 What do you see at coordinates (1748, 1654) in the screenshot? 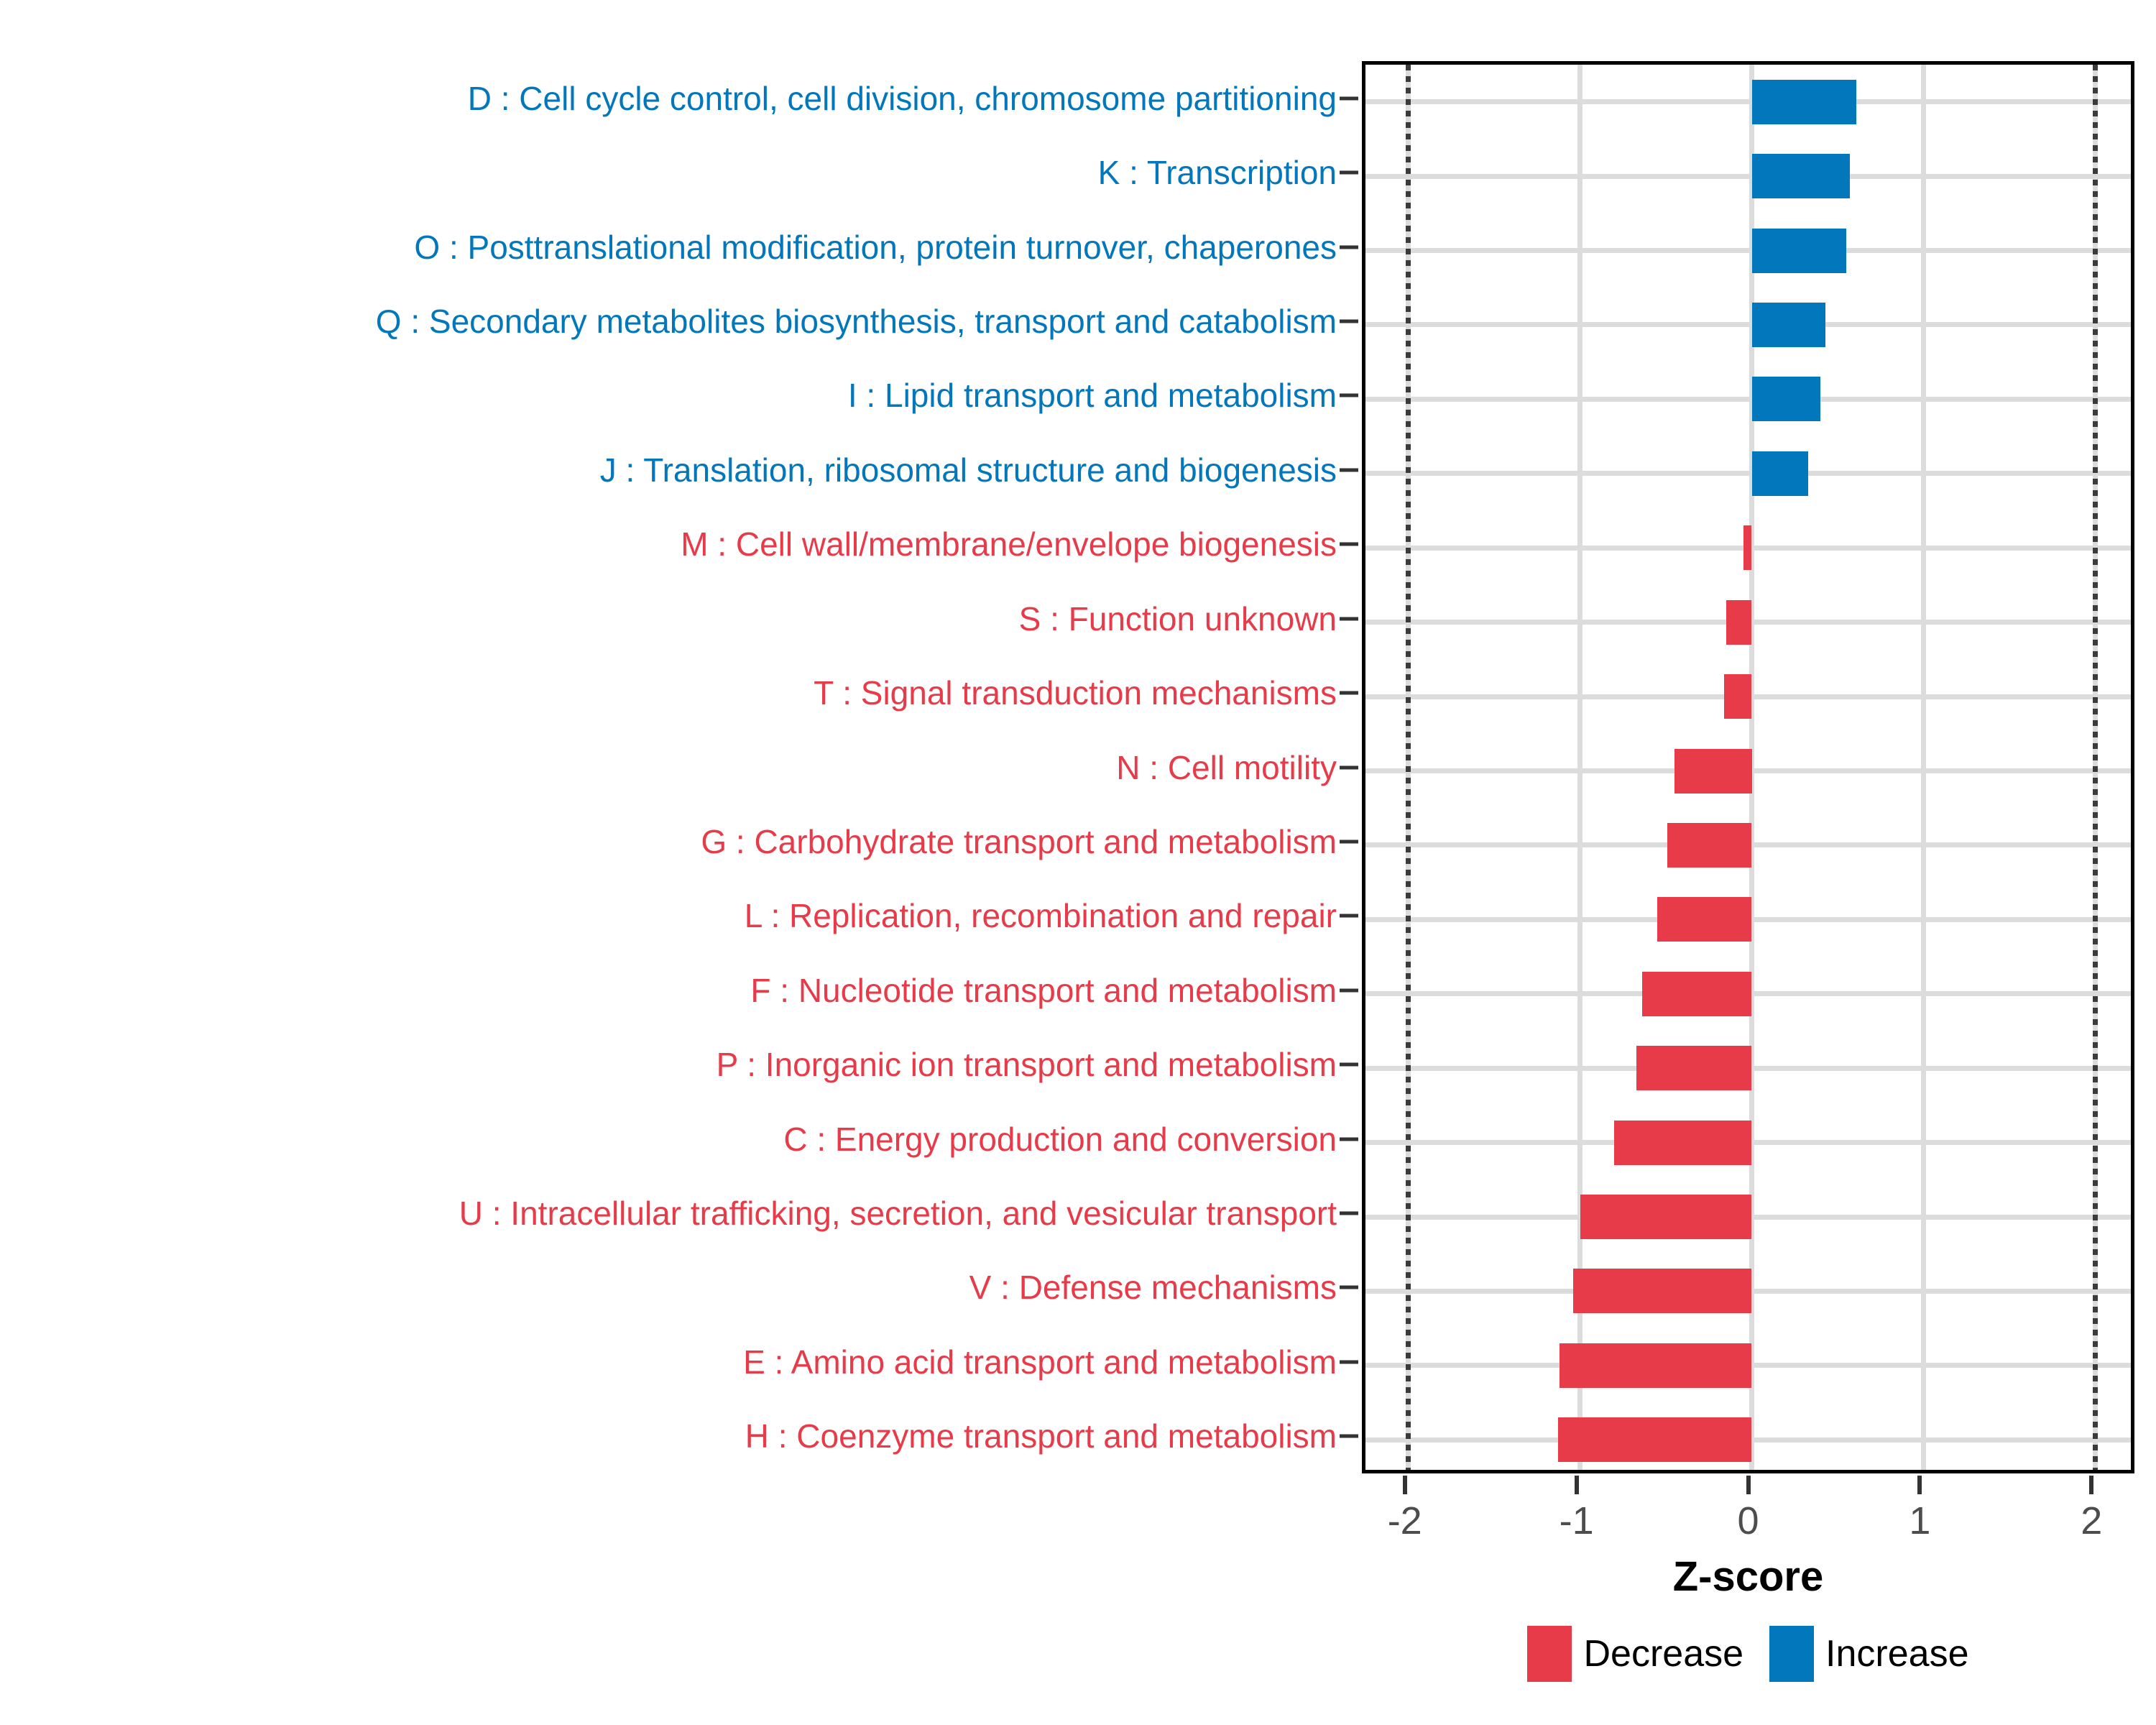
I see `legend: Decrease Increase` at bounding box center [1748, 1654].